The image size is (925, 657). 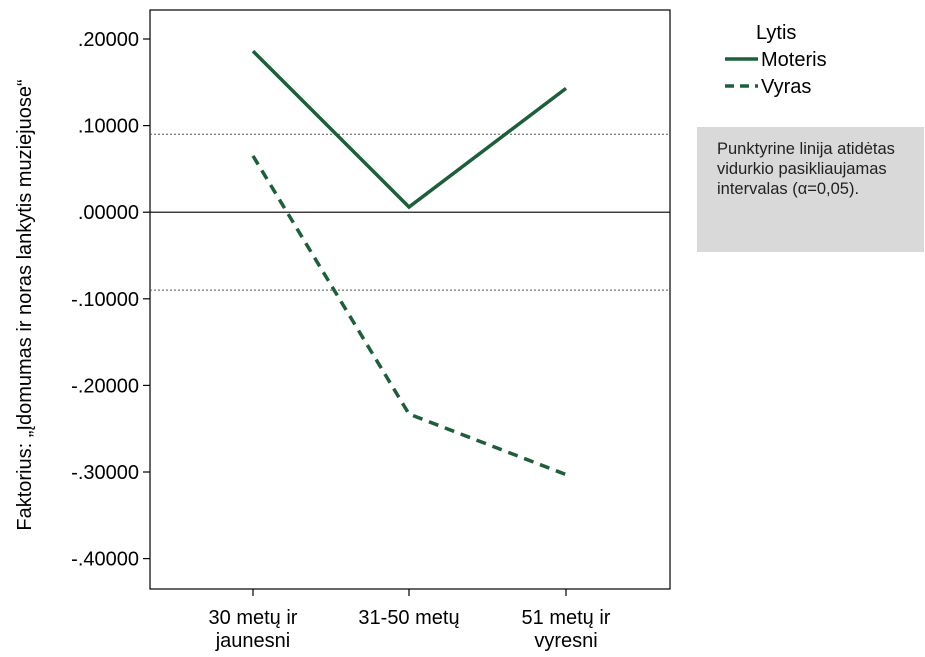 What do you see at coordinates (776, 73) in the screenshot?
I see `legend-items: Moteris Vyras` at bounding box center [776, 73].